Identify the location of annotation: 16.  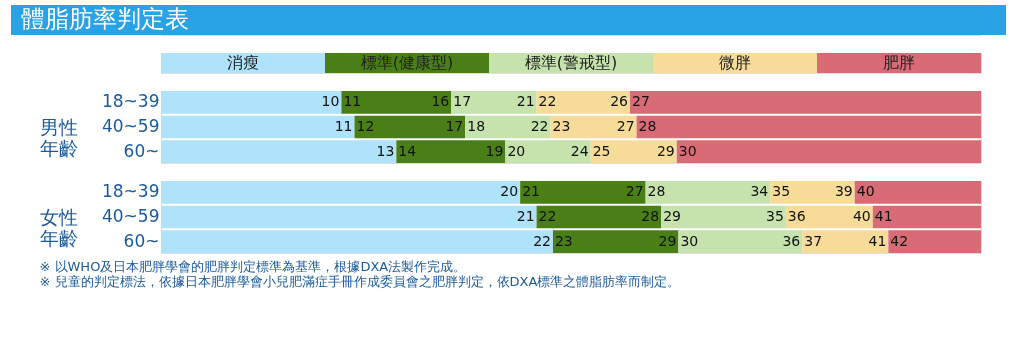
(440, 101).